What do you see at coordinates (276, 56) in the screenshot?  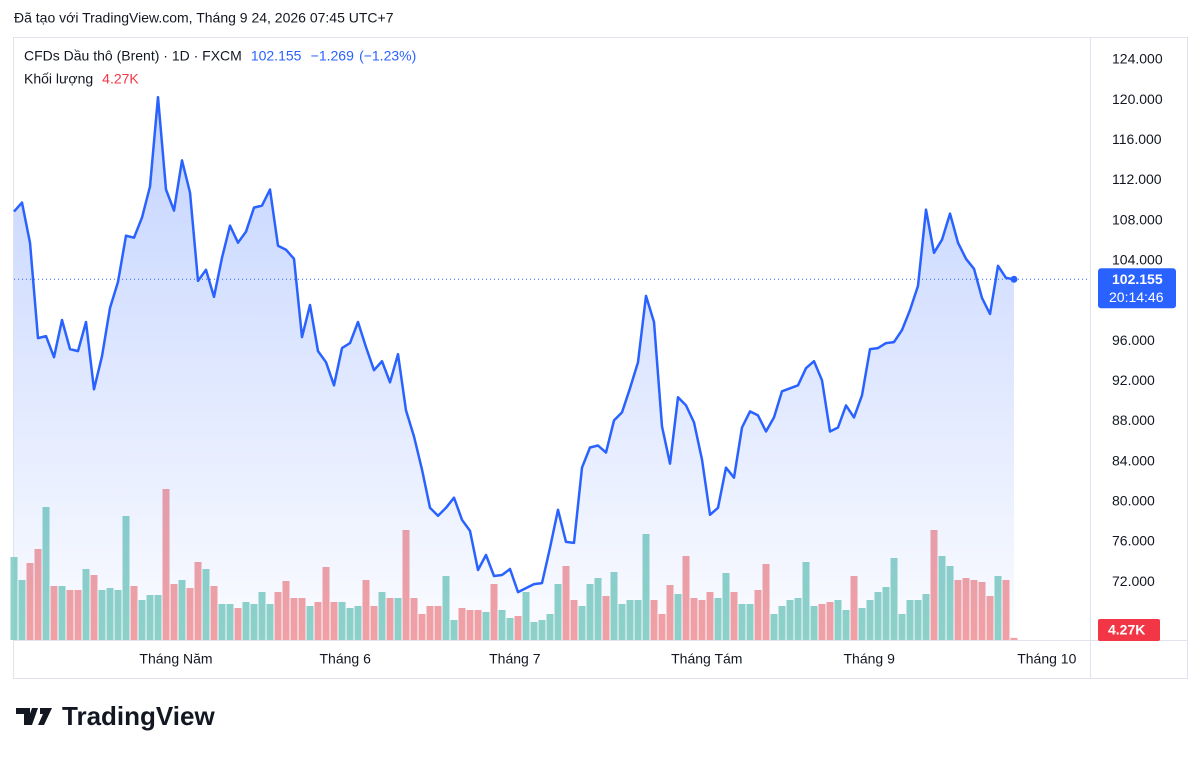 I see `last-price: 102.155` at bounding box center [276, 56].